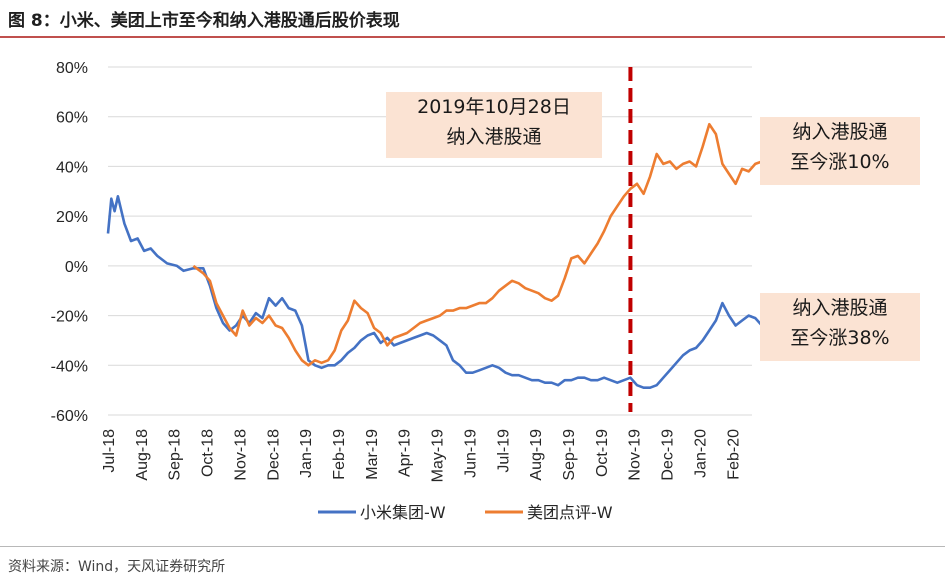 The width and height of the screenshot is (945, 581). Describe the element at coordinates (733, 454) in the screenshot. I see `x-tick-label: Feb-20` at that location.